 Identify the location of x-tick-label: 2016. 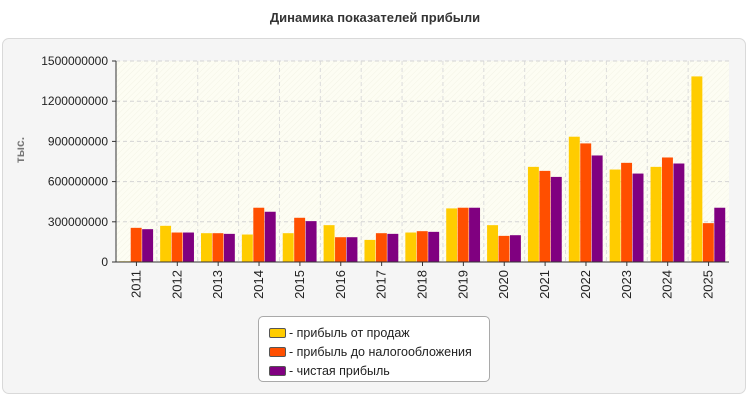
(340, 284).